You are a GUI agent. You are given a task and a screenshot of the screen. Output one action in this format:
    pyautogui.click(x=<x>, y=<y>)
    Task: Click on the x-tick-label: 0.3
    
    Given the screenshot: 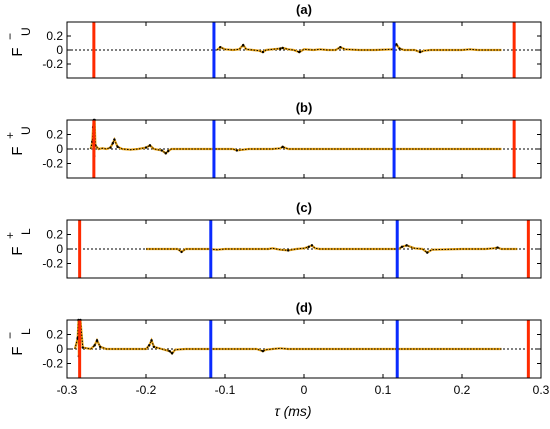 What is the action you would take?
    pyautogui.click(x=541, y=390)
    